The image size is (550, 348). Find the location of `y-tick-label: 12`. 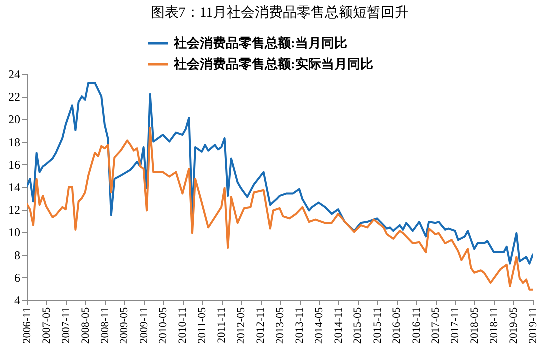

y-tick-label: 12 is located at coordinates (14, 210).